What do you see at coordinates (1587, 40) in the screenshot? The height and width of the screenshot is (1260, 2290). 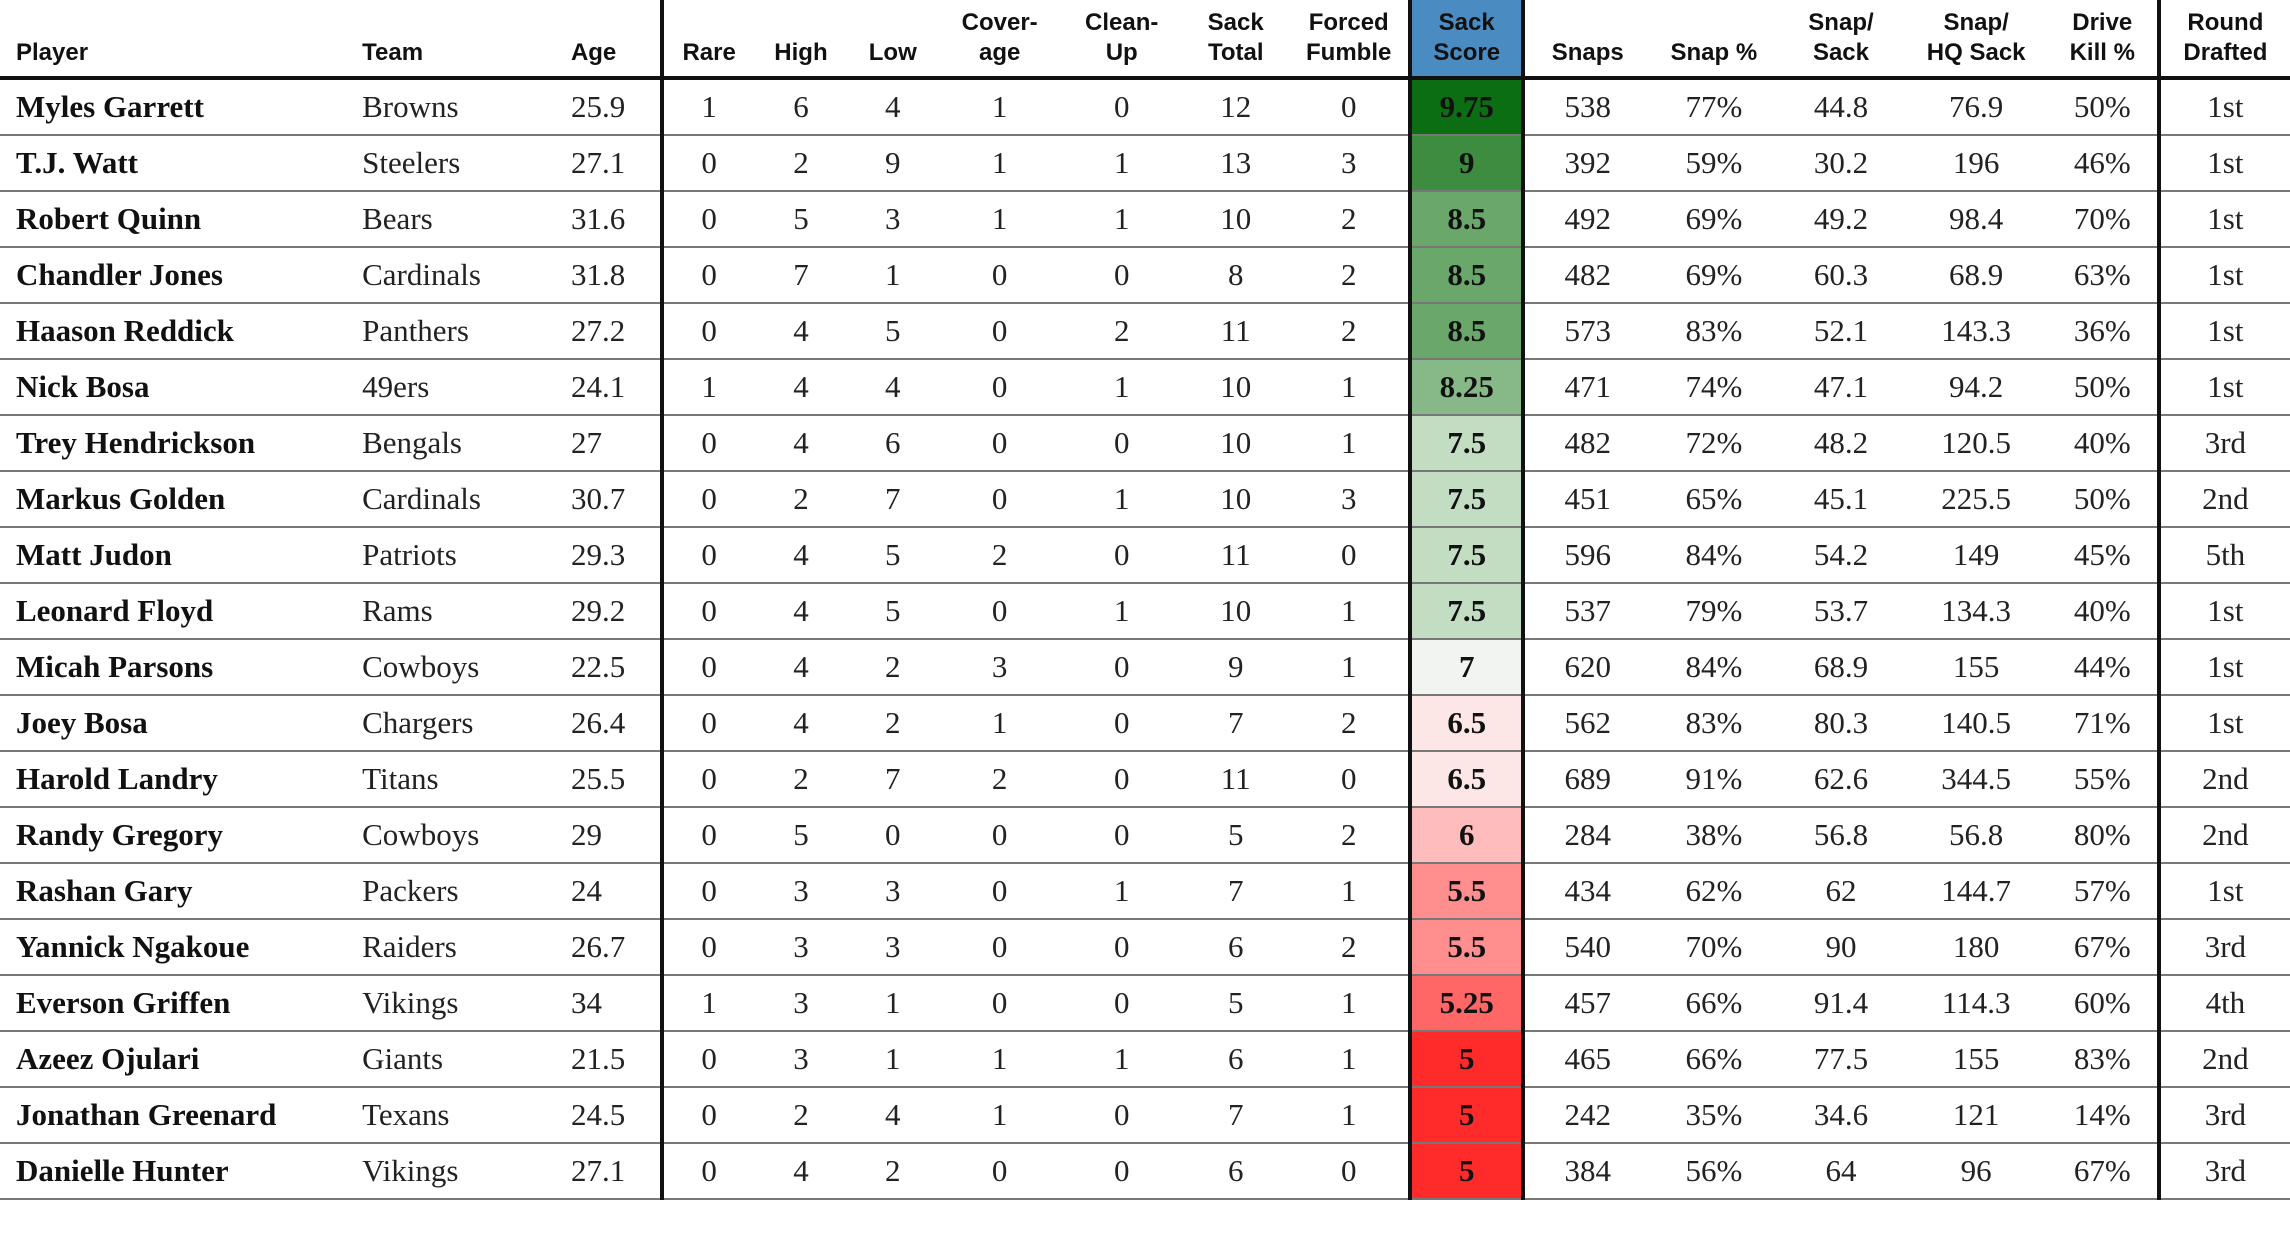 I see `header-snaps: Snaps` at bounding box center [1587, 40].